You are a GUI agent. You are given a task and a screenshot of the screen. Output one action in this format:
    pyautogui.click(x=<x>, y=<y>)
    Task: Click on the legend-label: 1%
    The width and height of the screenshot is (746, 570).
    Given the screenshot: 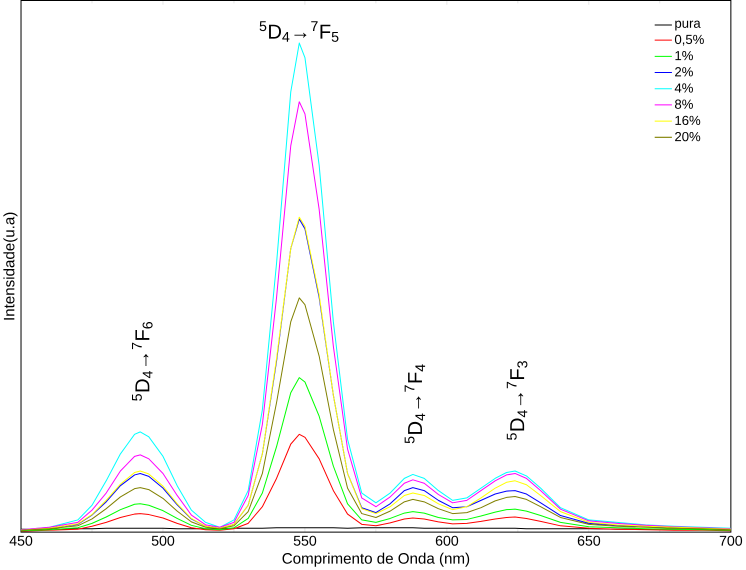 What is the action you would take?
    pyautogui.click(x=684, y=55)
    